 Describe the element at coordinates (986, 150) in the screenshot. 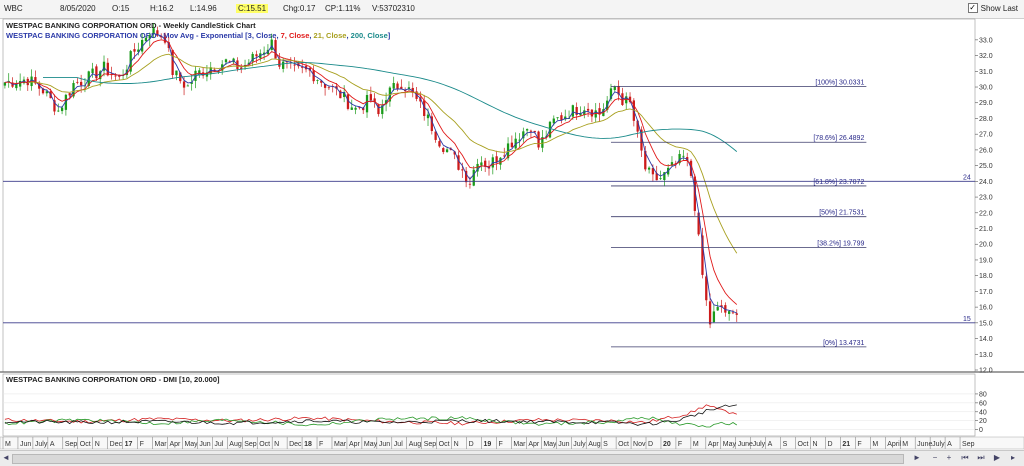

I see `y-tick-label: 26.0` at that location.